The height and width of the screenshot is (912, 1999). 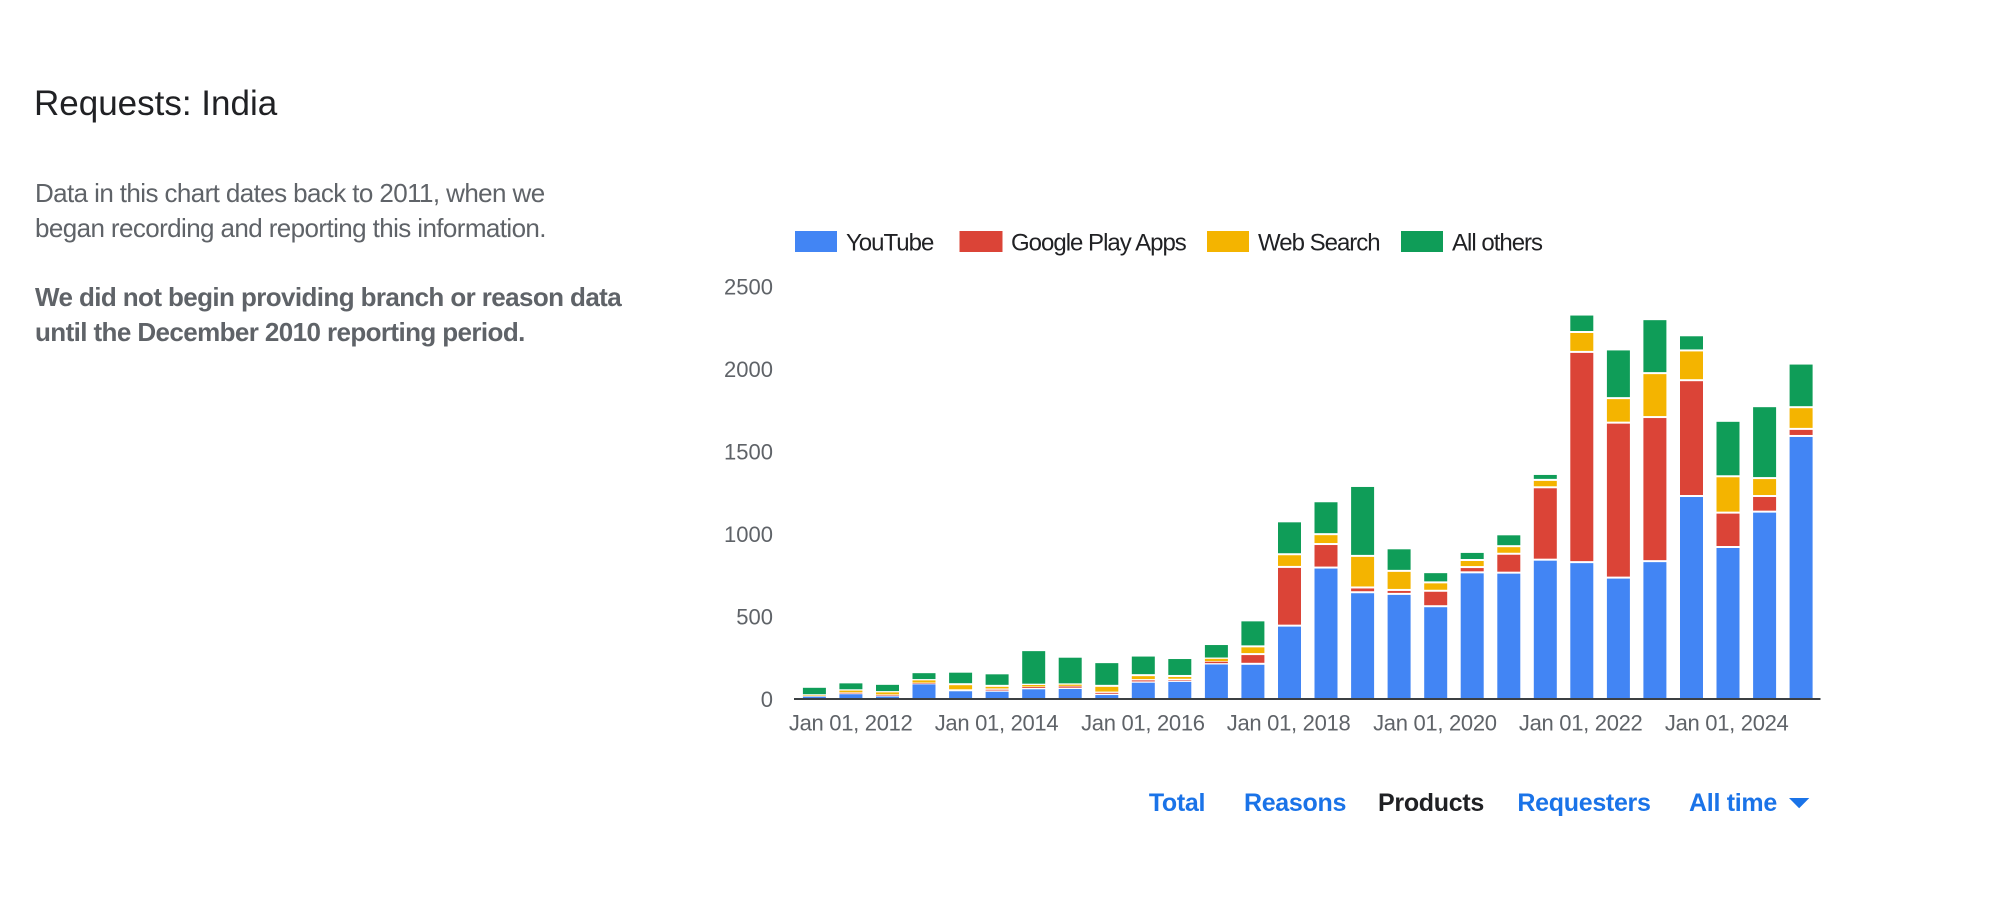 What do you see at coordinates (851, 723) in the screenshot?
I see `svg-text: Jan 01, 2012` at bounding box center [851, 723].